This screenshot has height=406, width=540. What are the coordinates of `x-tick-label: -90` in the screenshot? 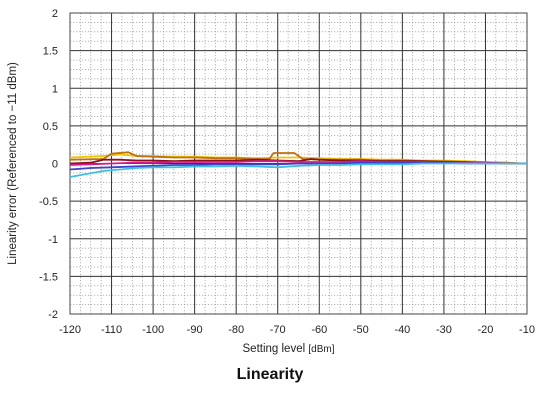 It's located at (195, 330).